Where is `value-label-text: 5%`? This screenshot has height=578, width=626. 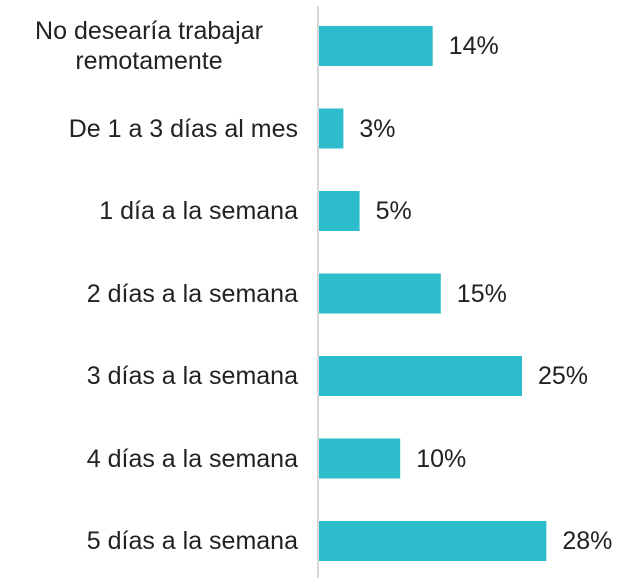 value-label-text: 5% is located at coordinates (393, 211).